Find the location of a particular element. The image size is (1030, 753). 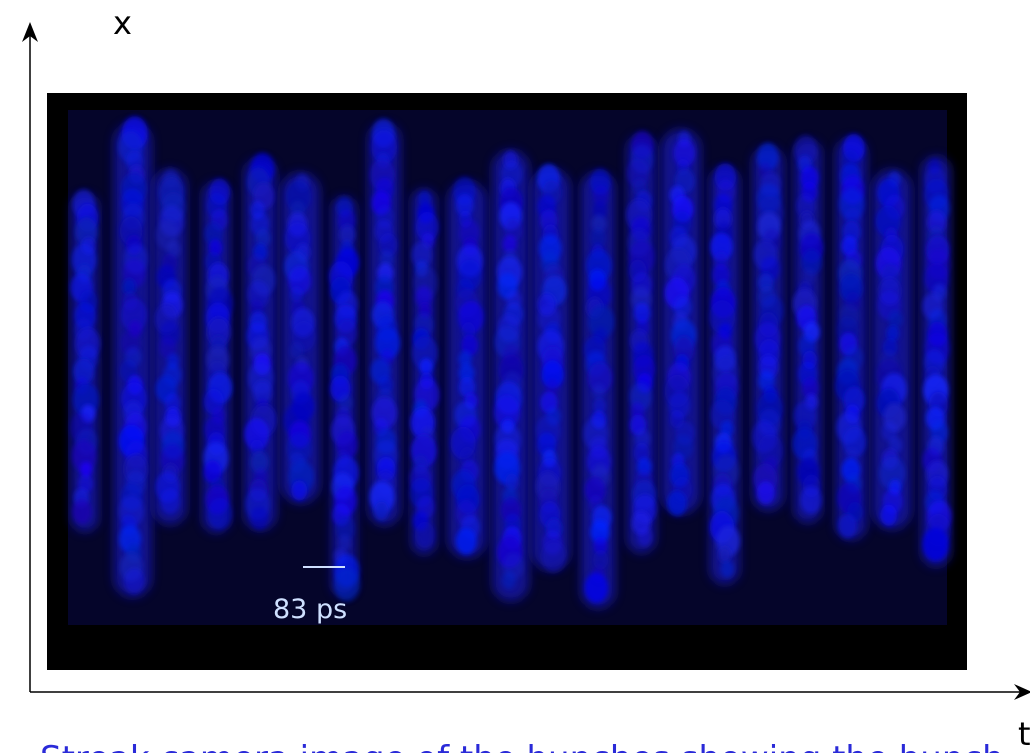

x-axis-arrow is located at coordinates (1022, 692).